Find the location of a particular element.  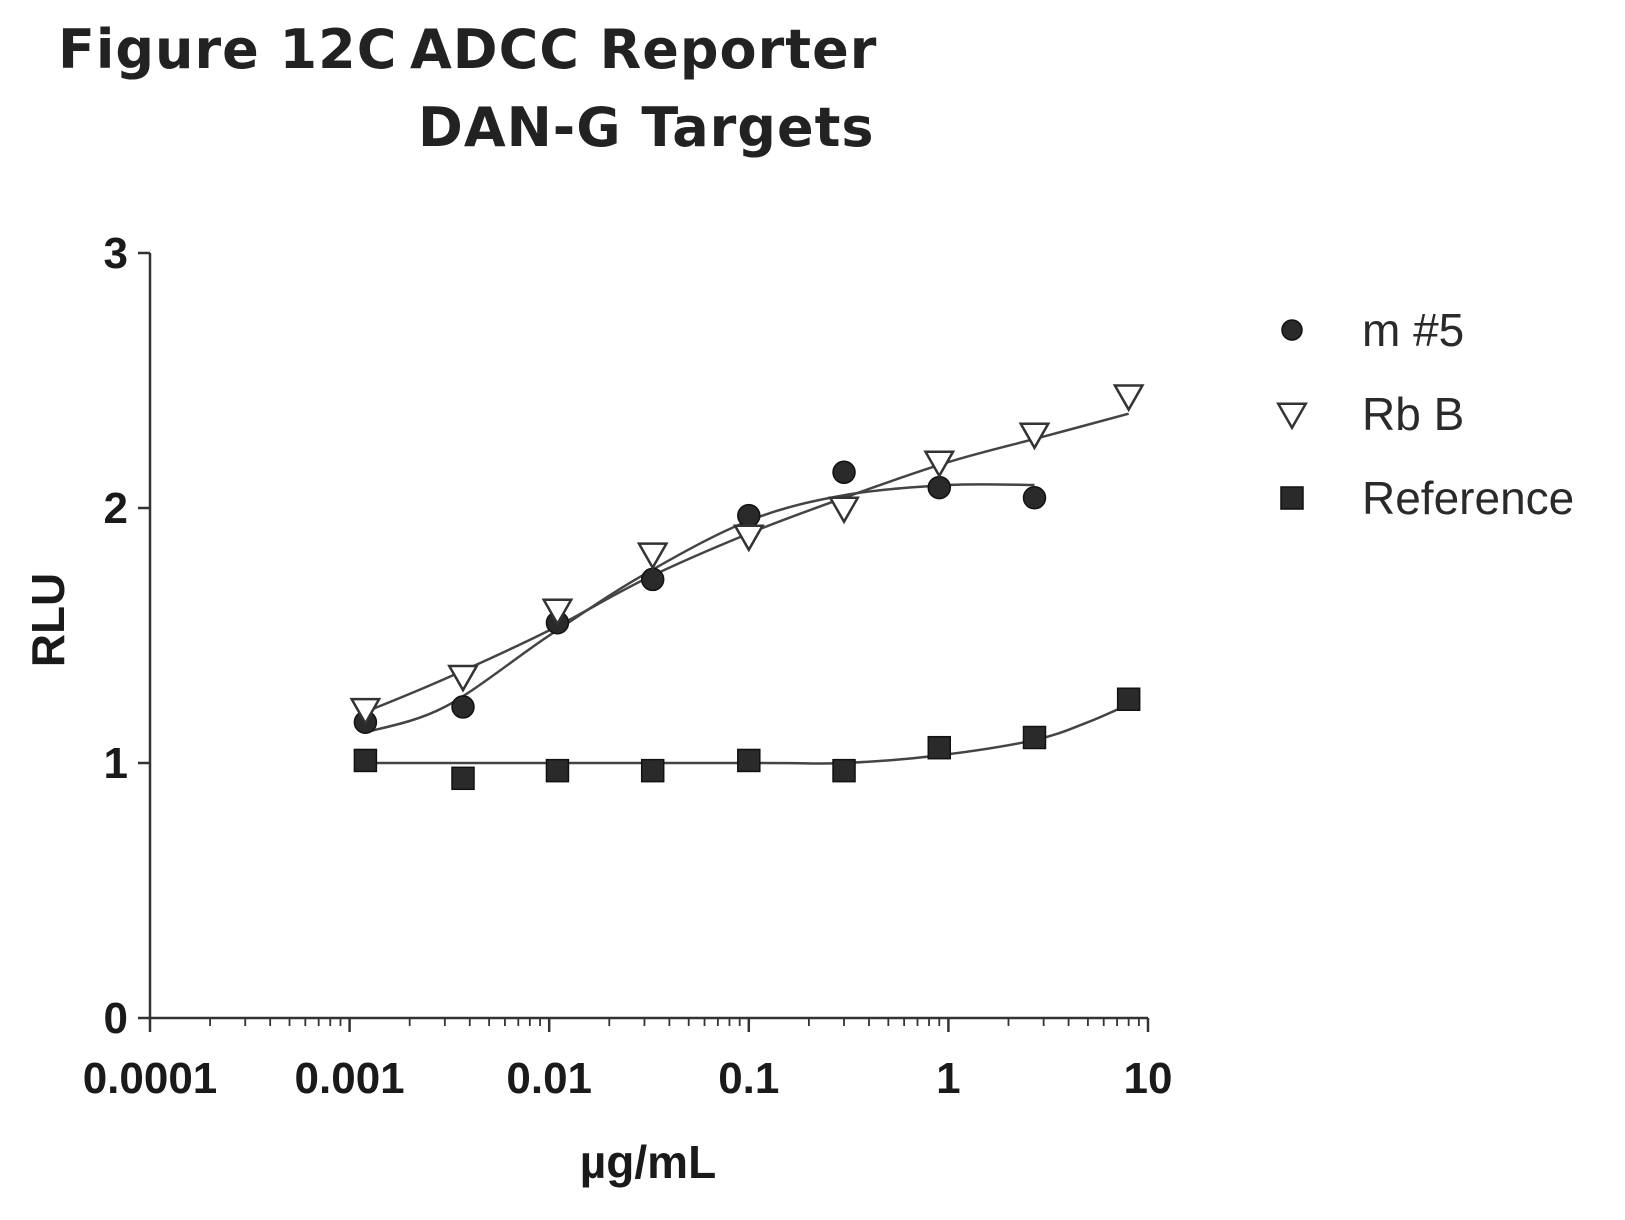

legend: m #5 Rb B Reference is located at coordinates (1425, 414).